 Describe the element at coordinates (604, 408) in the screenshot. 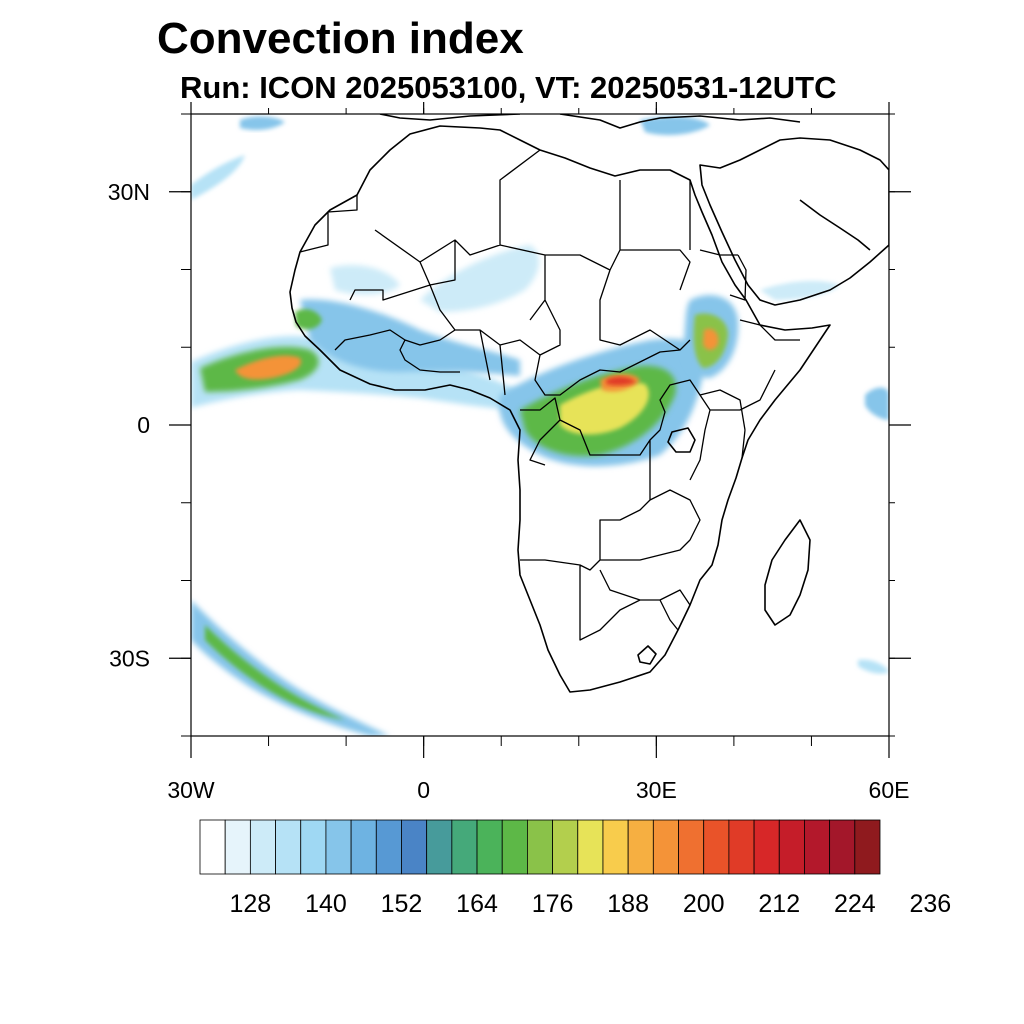

I see `field-congo-yellow` at that location.